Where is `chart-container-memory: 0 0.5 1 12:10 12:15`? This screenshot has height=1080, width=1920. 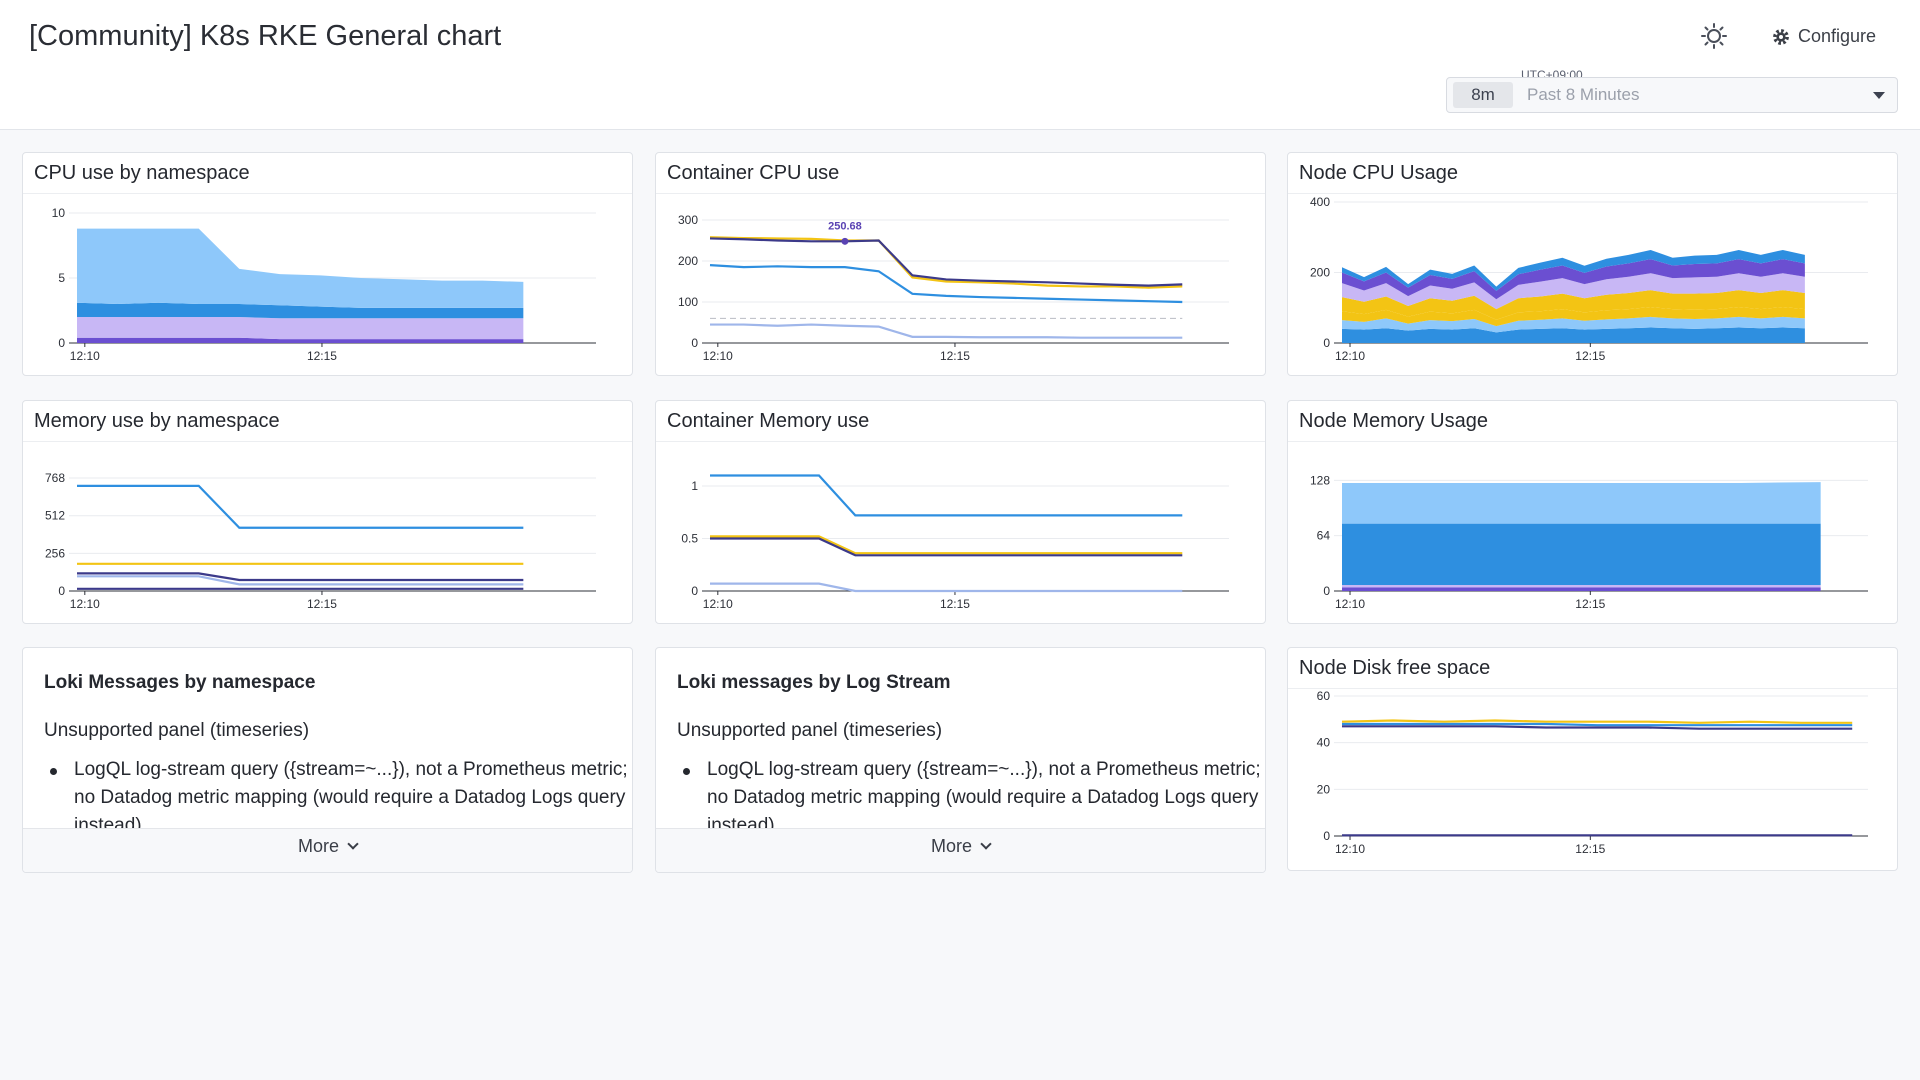
chart-container-memory: 0 0.5 1 12:10 12:15 is located at coordinates (961, 512).